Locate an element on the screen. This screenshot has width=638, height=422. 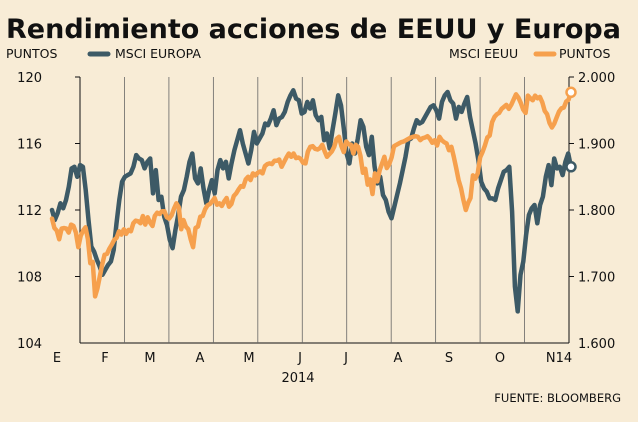
end-marker-msci-europa is located at coordinates (571, 167).